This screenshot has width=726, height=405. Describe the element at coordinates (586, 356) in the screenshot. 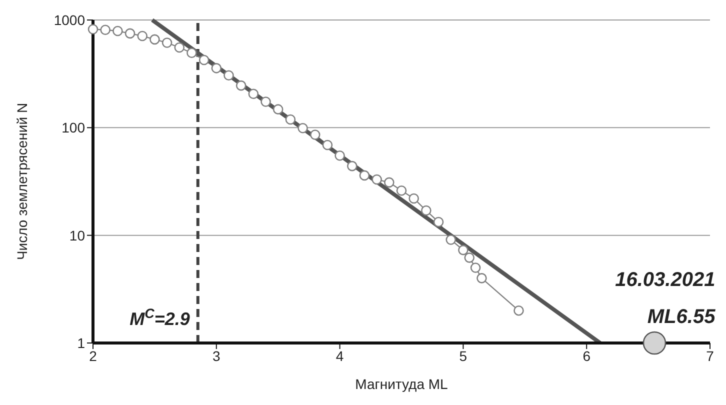

I see `x-tick-label: 6` at that location.